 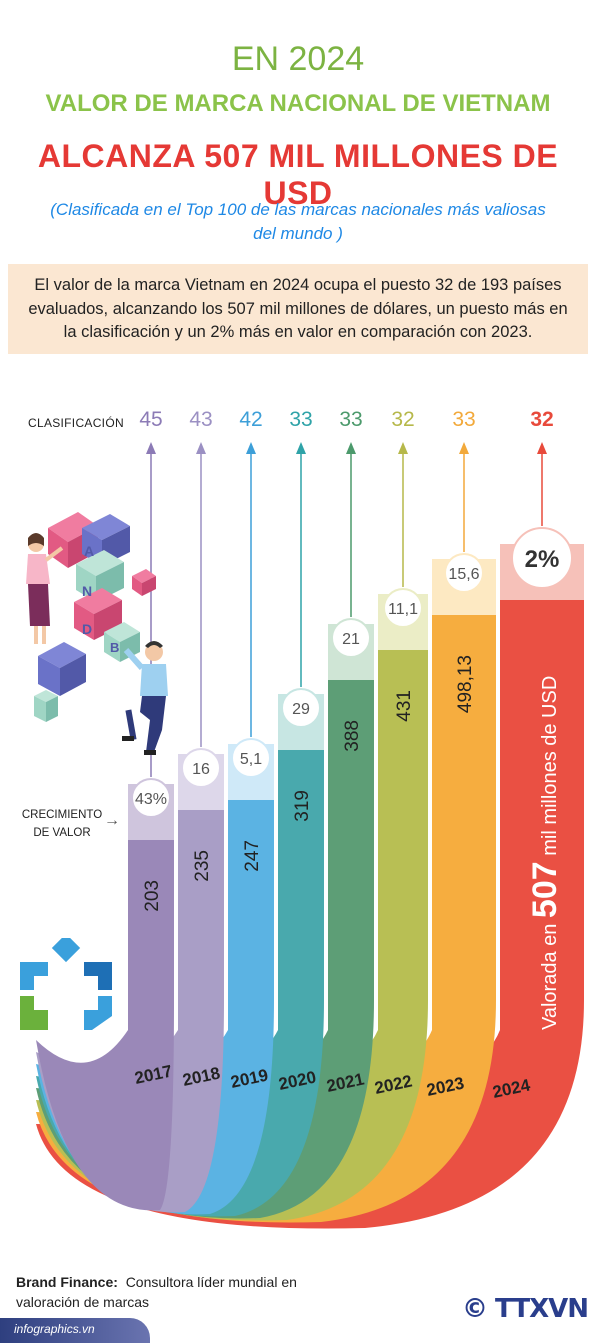 I want to click on header-title: ALCANZA 507 MIL MILLONES DE USD, so click(x=298, y=174).